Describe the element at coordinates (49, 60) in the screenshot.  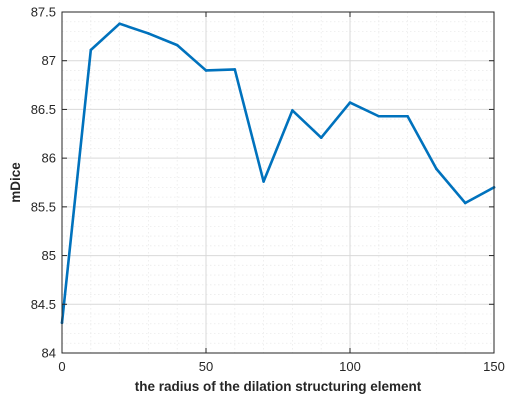
I see `y-tick-label: 87` at that location.